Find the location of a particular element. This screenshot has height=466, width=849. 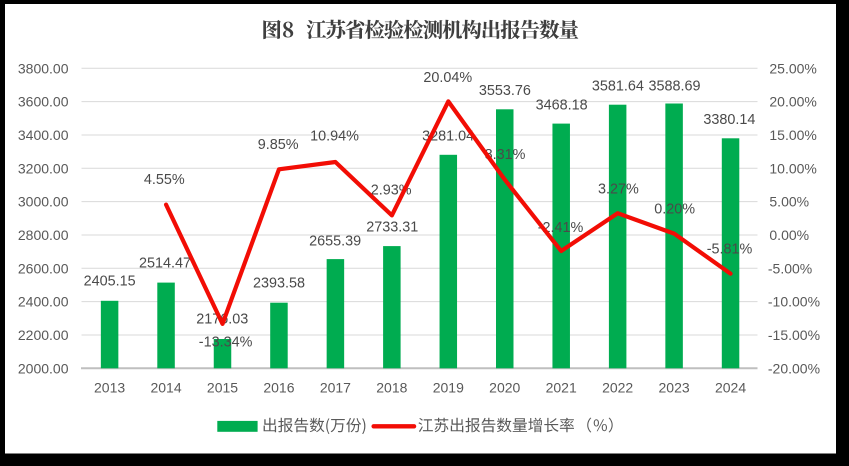

svg-text: 2000.00 is located at coordinates (43, 368).